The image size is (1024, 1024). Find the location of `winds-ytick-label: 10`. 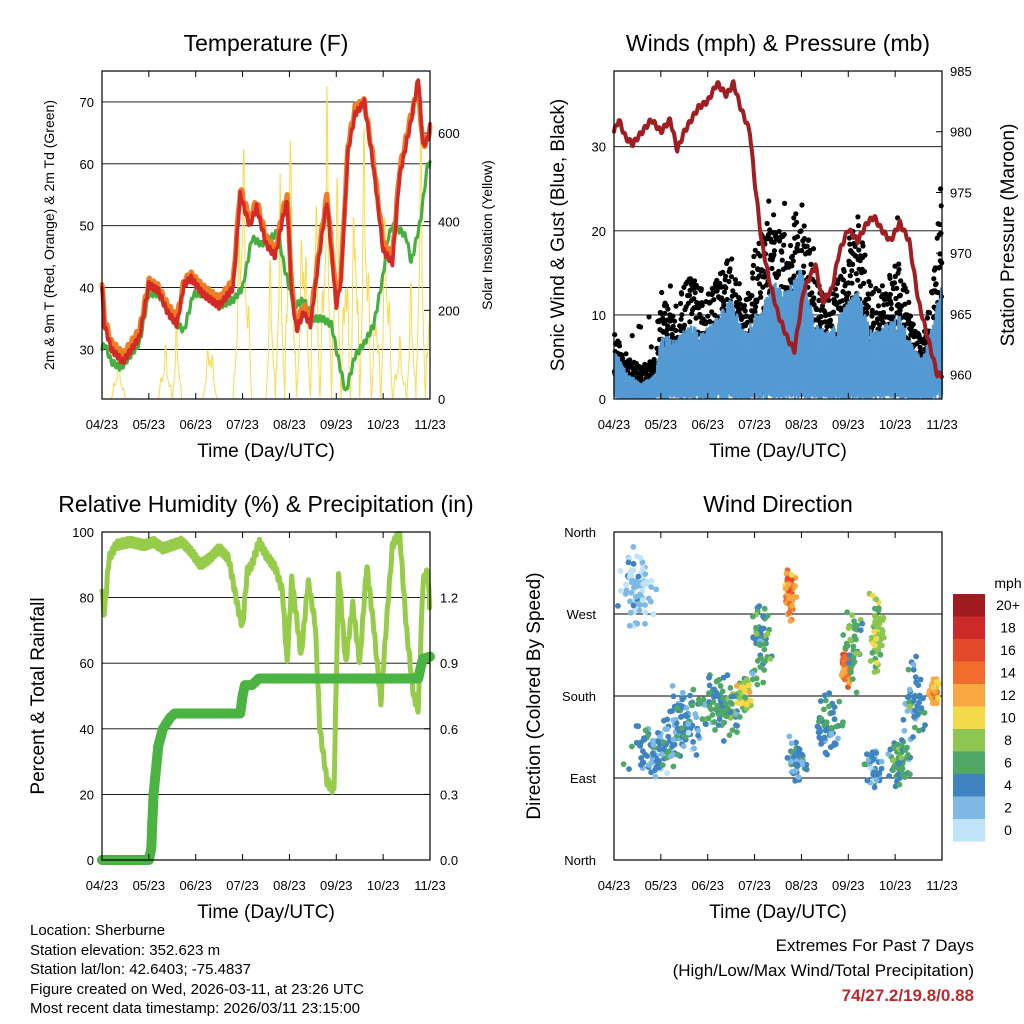

winds-ytick-label: 10 is located at coordinates (599, 315).